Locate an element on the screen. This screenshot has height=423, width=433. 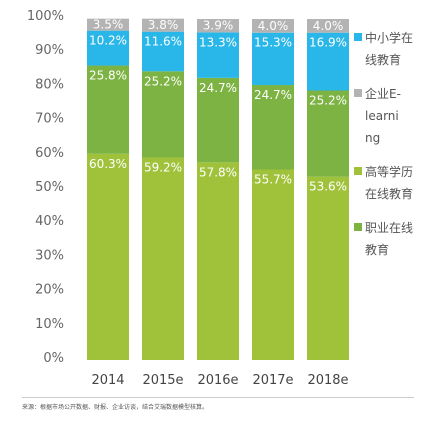
y-tick-label: 60% is located at coordinates (49, 153).